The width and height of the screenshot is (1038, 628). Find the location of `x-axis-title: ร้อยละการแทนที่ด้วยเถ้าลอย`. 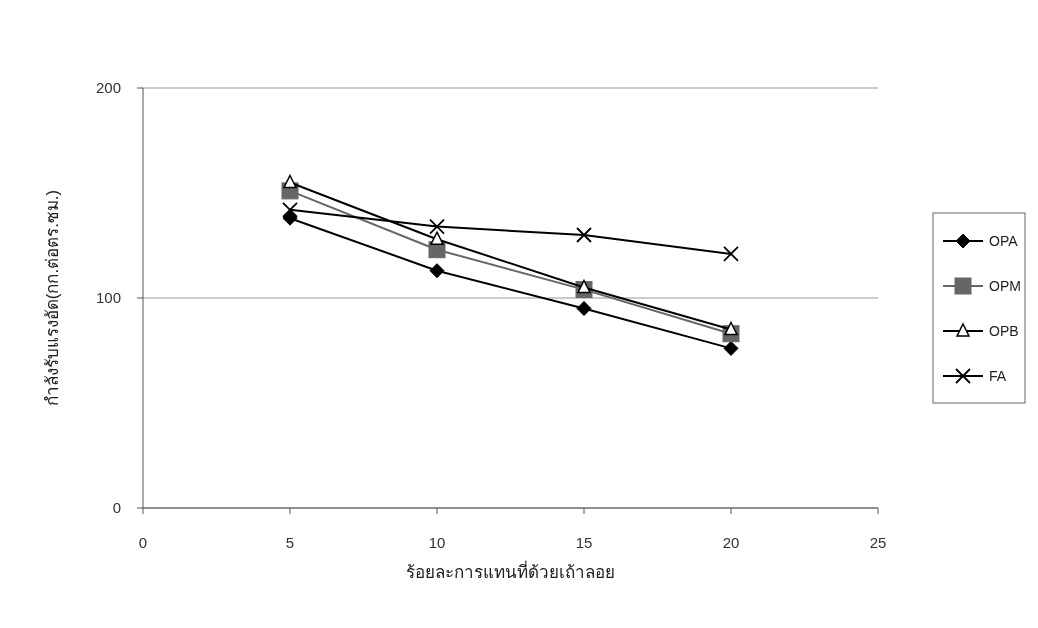

x-axis-title: ร้อยละการแทนที่ด้วยเถ้าลอย is located at coordinates (510, 571).